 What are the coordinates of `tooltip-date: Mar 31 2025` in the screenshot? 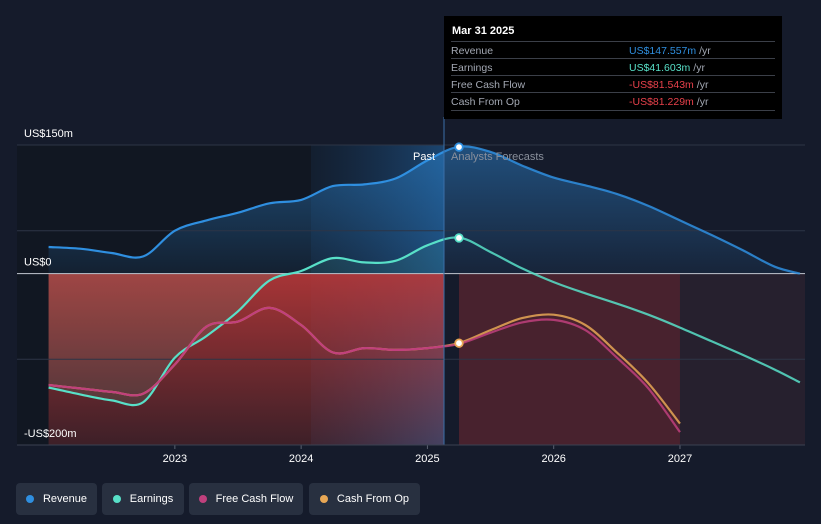 It's located at (483, 31).